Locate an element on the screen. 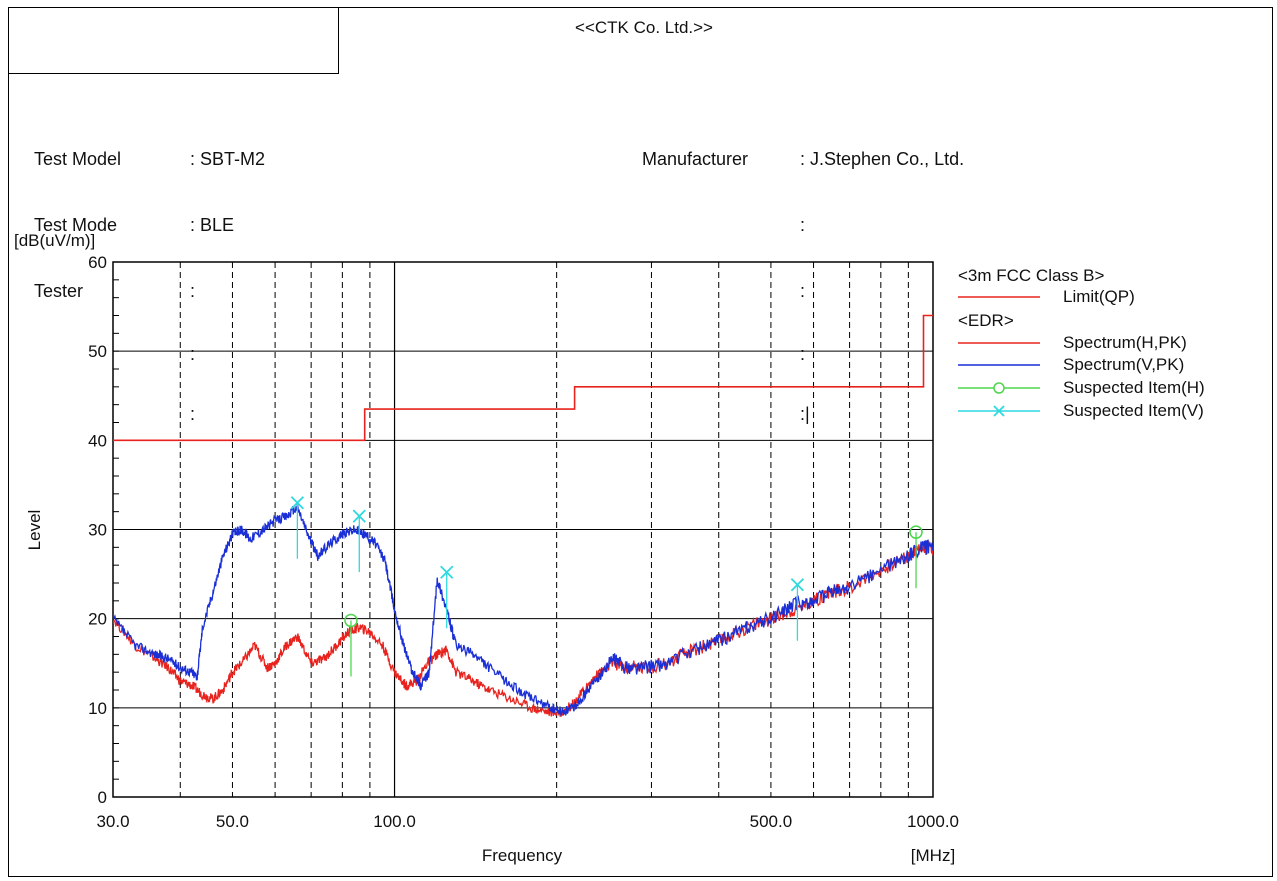 This screenshot has height=881, width=1277. x-tick-label: 50.0 is located at coordinates (232, 821).